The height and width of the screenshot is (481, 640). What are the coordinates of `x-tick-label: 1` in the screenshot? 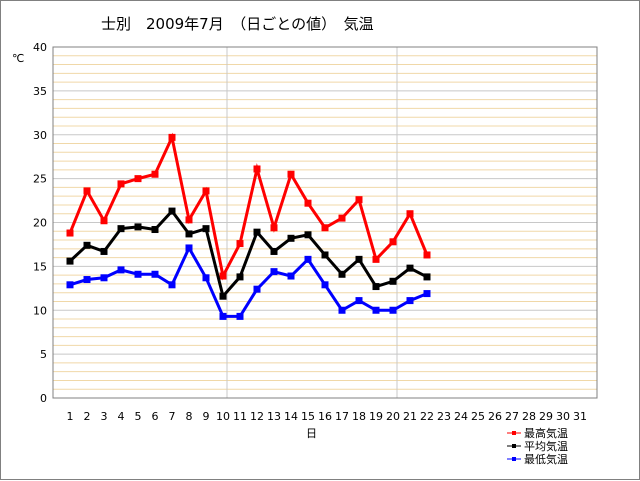 It's located at (70, 416).